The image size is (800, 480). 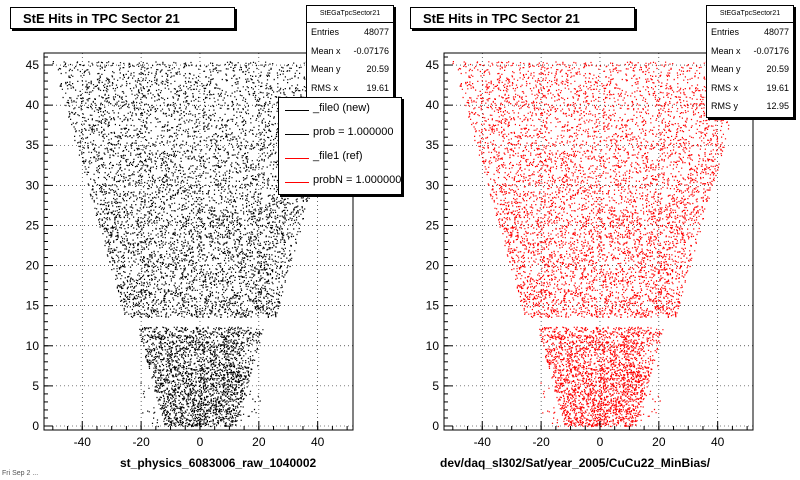 What do you see at coordinates (777, 106) in the screenshot?
I see `stats-value: 12.95` at bounding box center [777, 106].